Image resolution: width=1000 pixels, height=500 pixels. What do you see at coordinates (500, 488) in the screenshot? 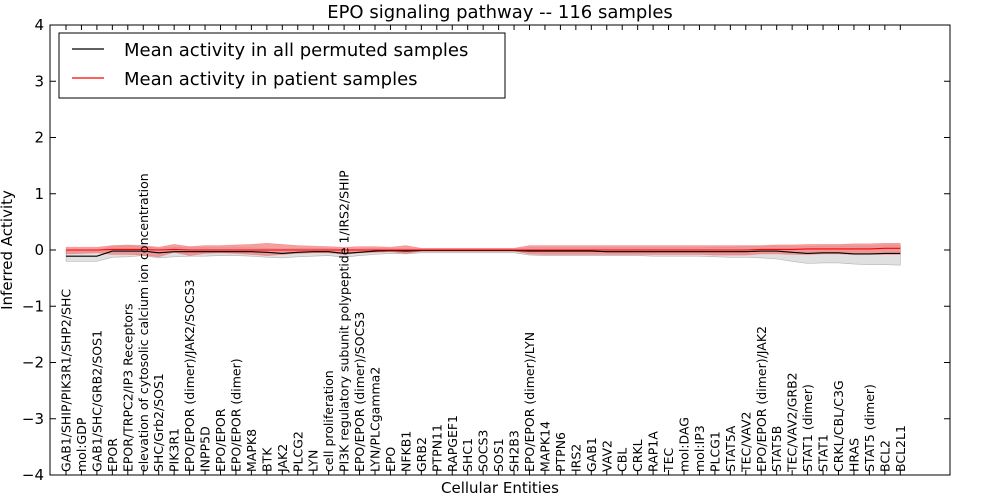
I see `x-axis-label: Cellular Entities` at bounding box center [500, 488].